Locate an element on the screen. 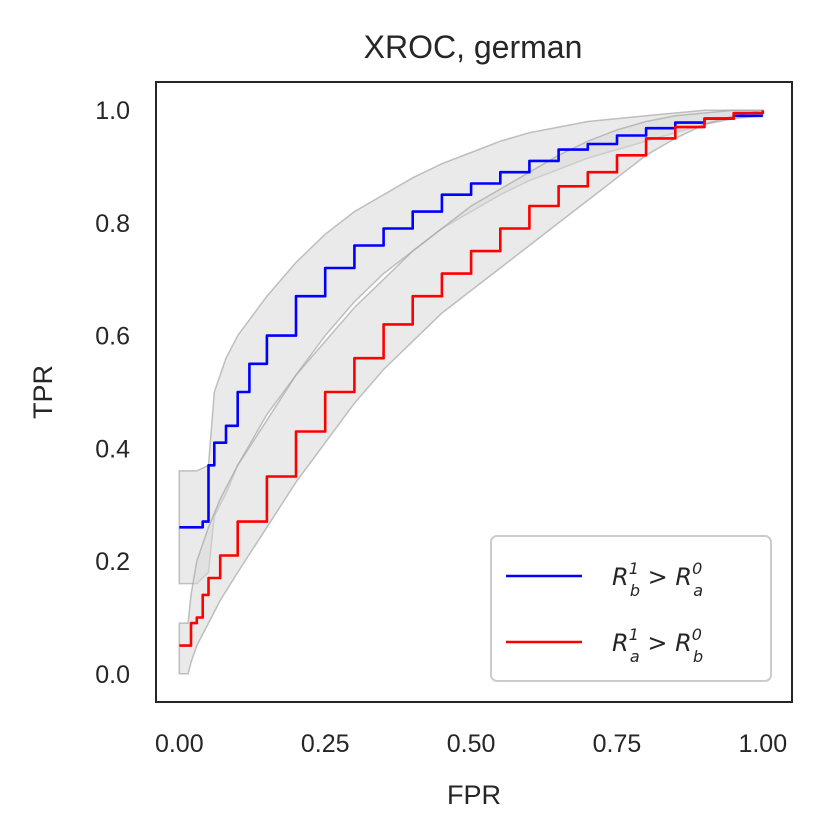 Image resolution: width=832 pixels, height=840 pixels. y-tick-label: 0.2 is located at coordinates (112, 562).